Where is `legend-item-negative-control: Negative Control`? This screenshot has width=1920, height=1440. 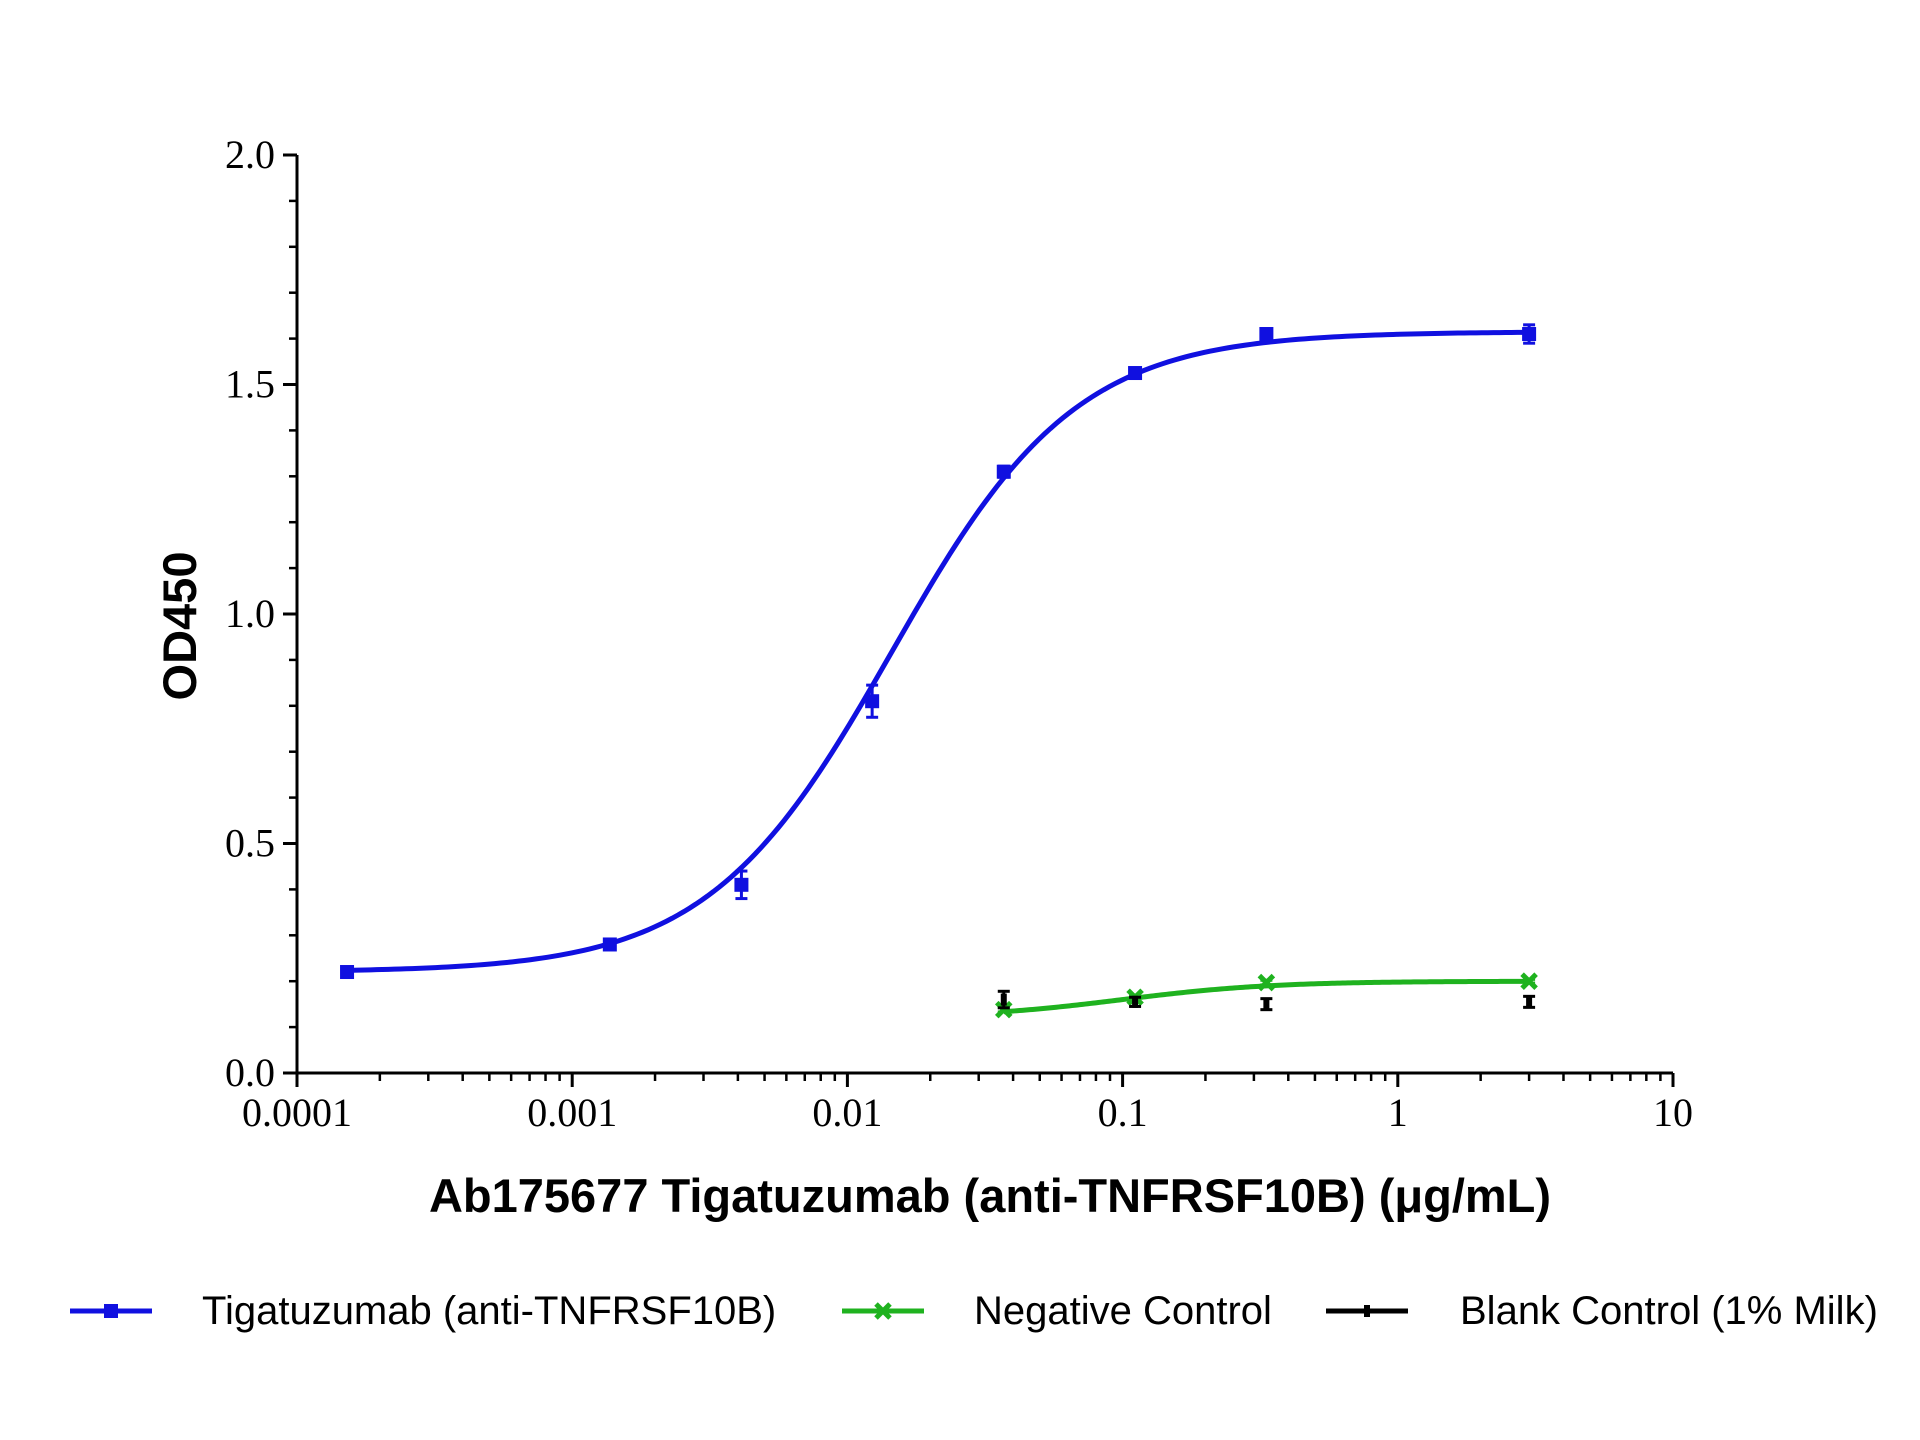
legend-item-negative-control: Negative Control is located at coordinates (1057, 1311).